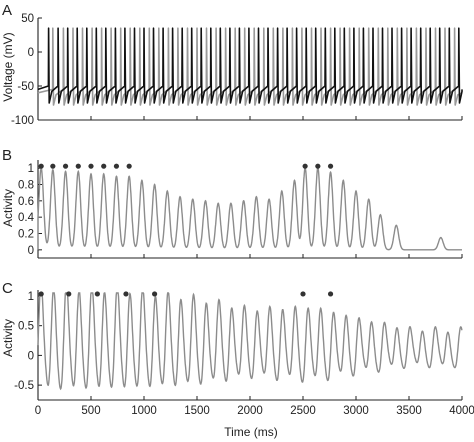 The height and width of the screenshot is (442, 474). I want to click on x-tick-label: 500, so click(90, 411).